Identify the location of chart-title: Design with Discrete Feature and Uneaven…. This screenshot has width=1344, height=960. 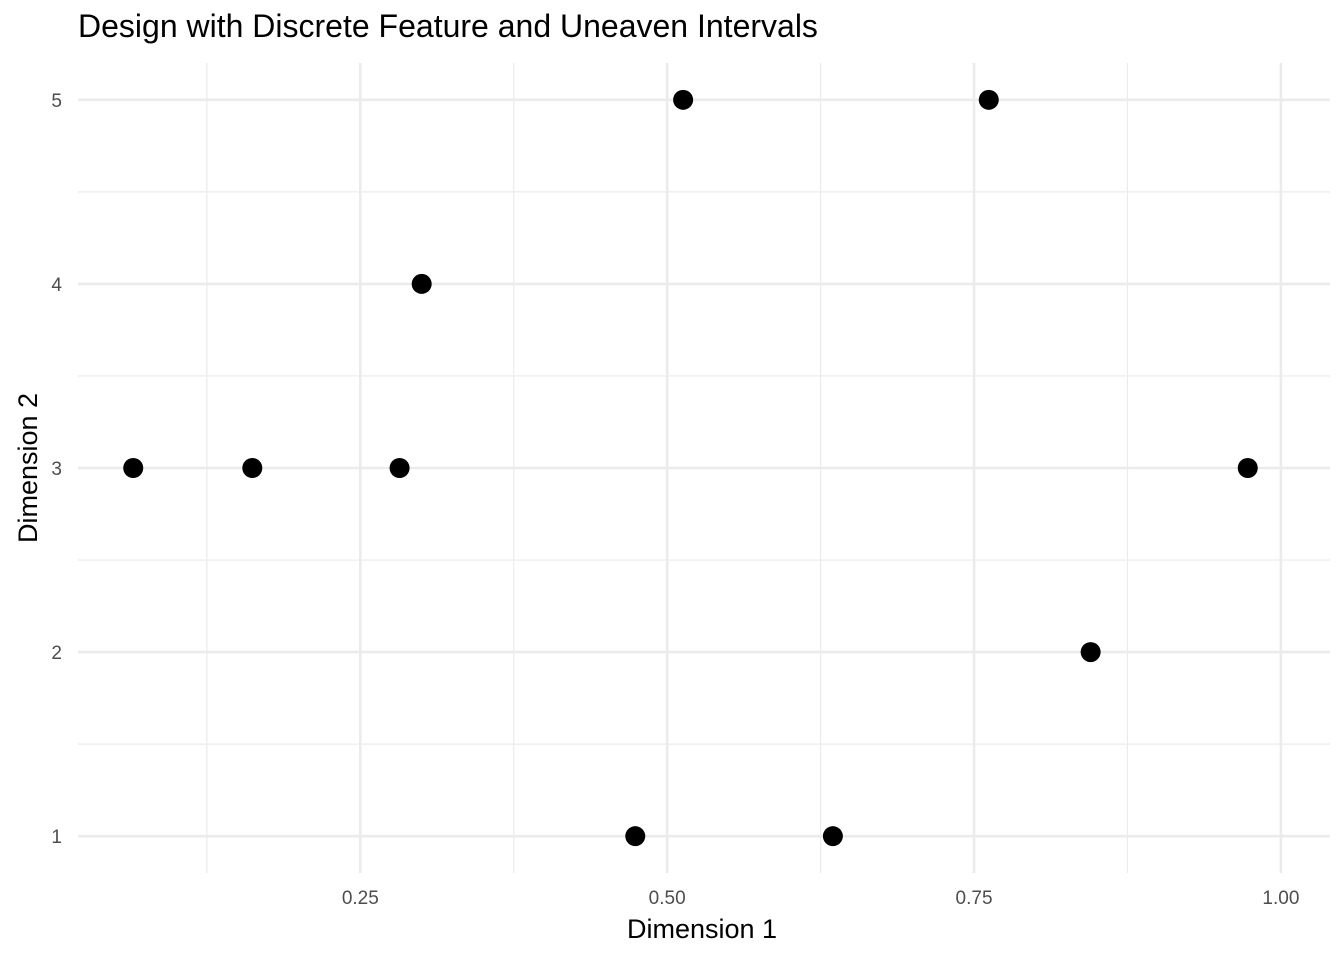
(448, 26).